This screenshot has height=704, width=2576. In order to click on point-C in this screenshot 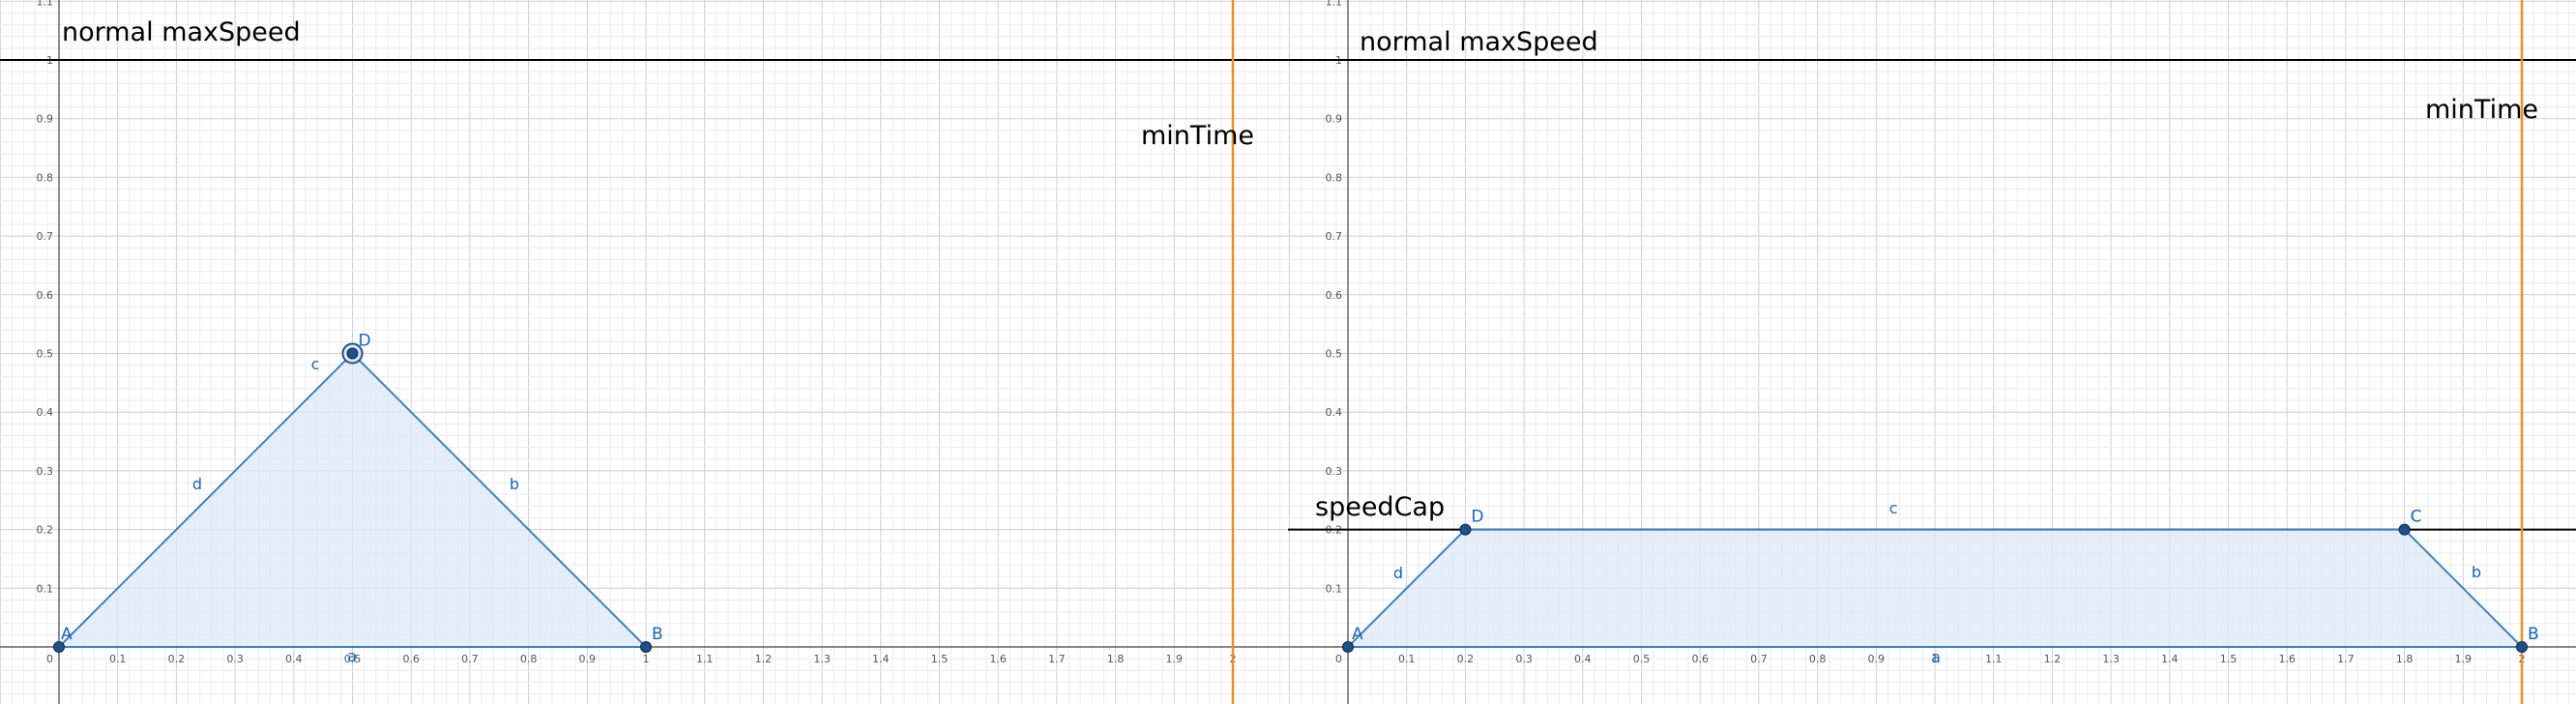, I will do `click(2404, 529)`.